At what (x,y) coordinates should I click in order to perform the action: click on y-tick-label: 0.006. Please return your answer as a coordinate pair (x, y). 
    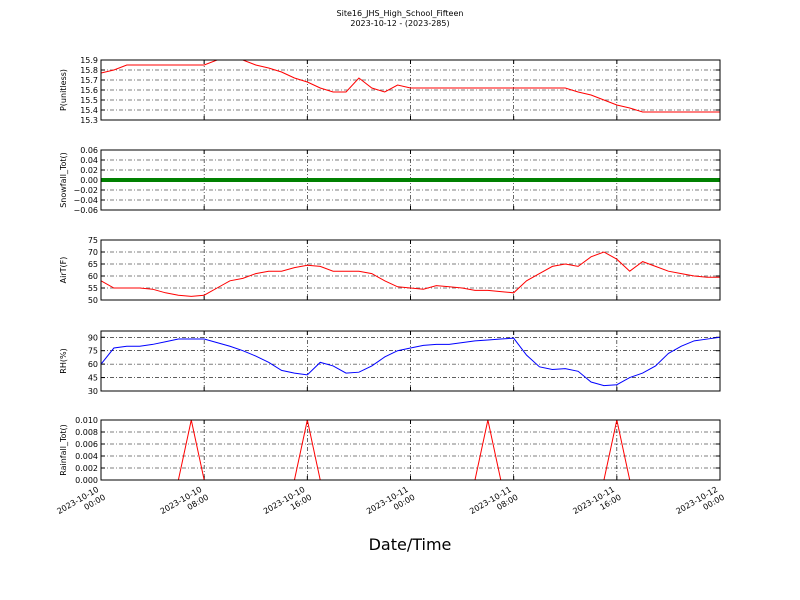
    Looking at the image, I should click on (86, 444).